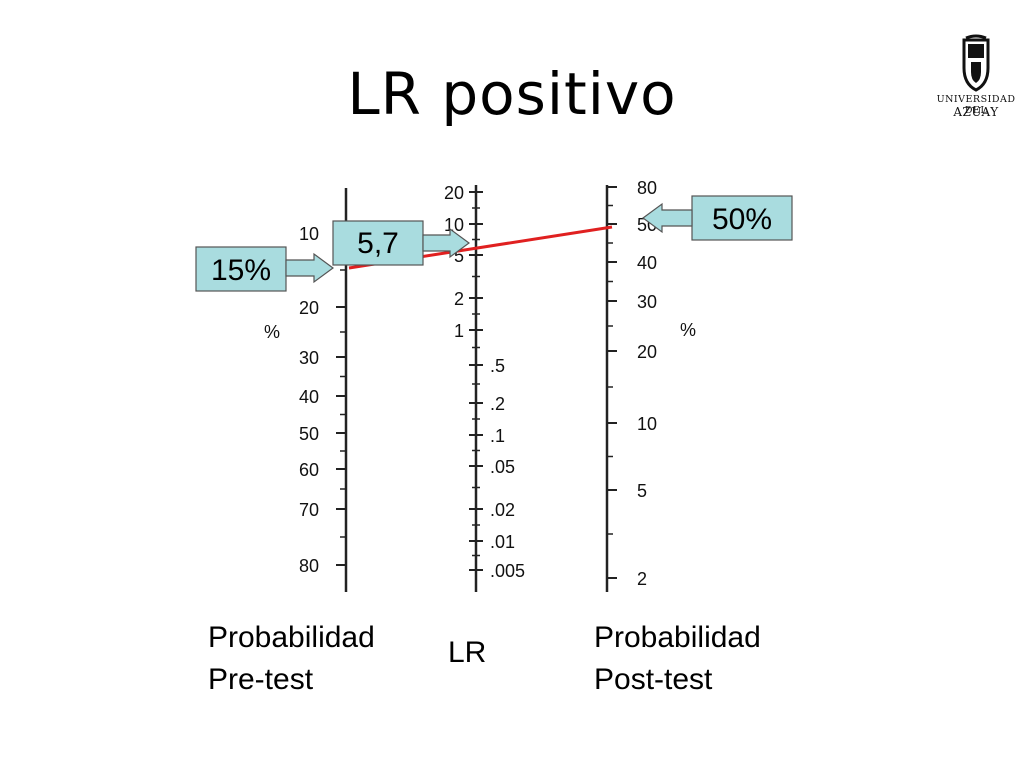 The width and height of the screenshot is (1024, 768). What do you see at coordinates (742, 219) in the screenshot?
I see `callout-posttest-label: 50%` at bounding box center [742, 219].